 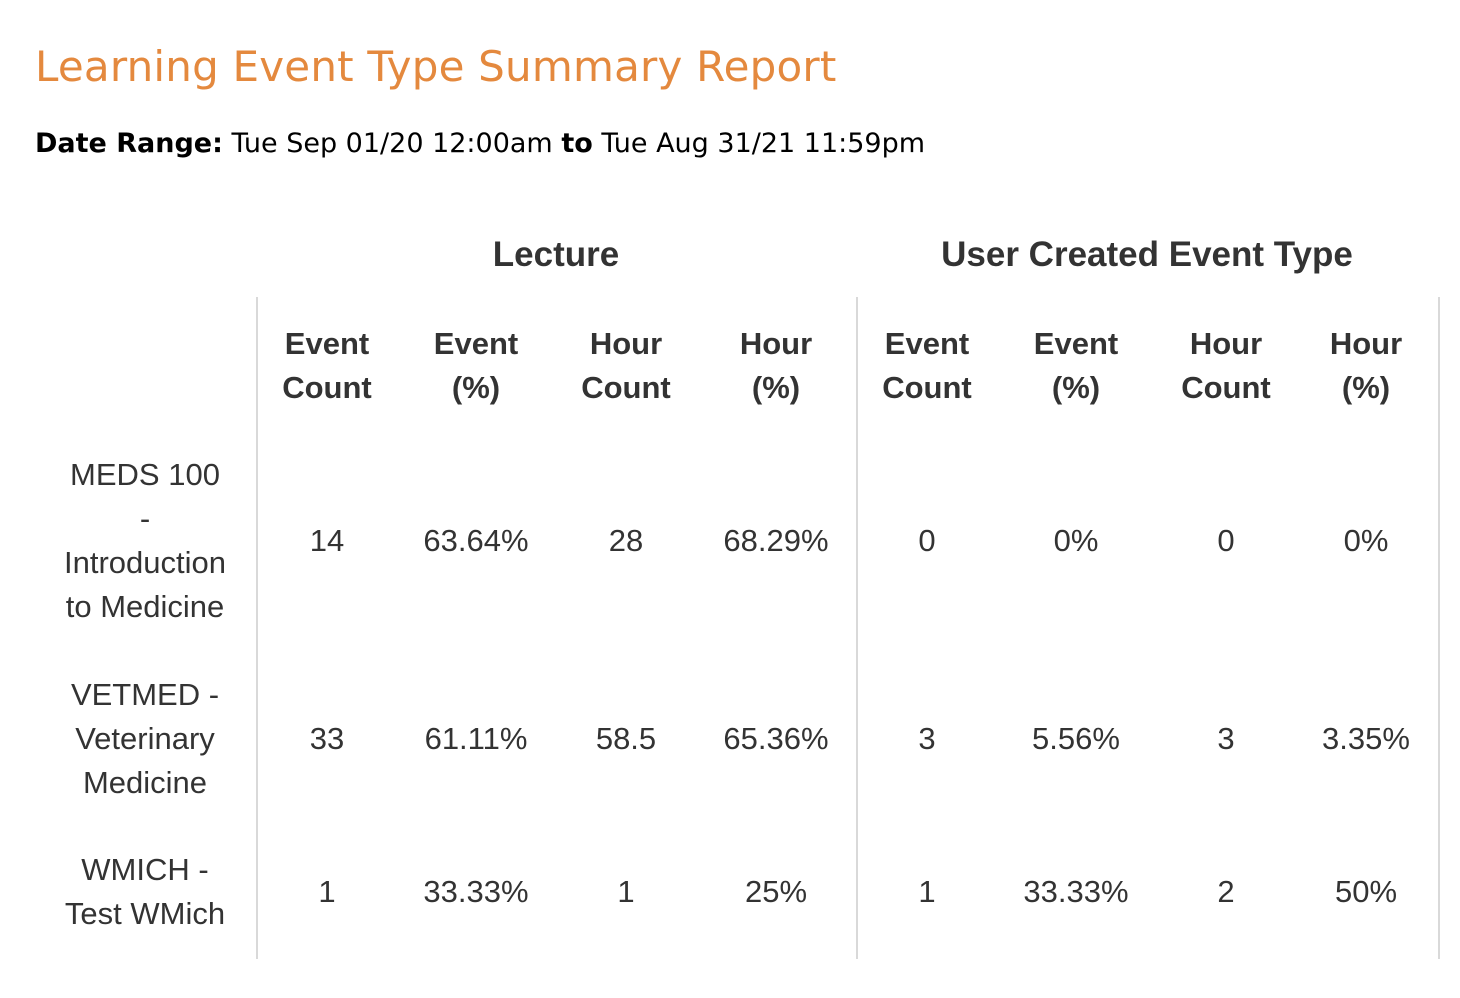 I want to click on date-to-label: to, so click(x=577, y=143).